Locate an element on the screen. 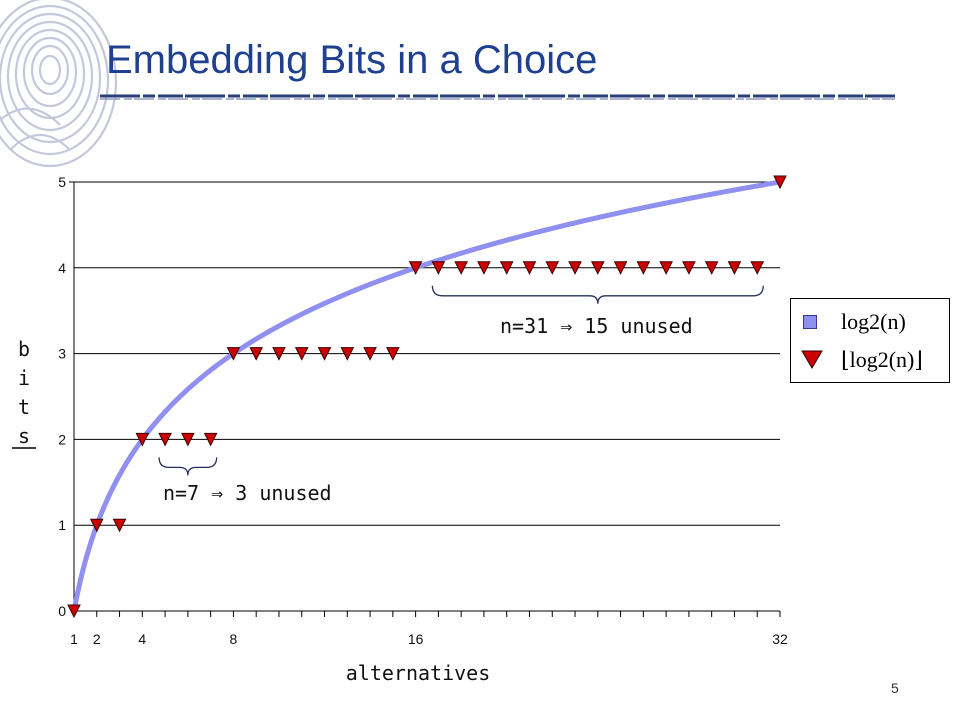 Image resolution: width=960 pixels, height=720 pixels. legend-entry-floor-log2: ⌊log2(n)⌋ is located at coordinates (870, 361).